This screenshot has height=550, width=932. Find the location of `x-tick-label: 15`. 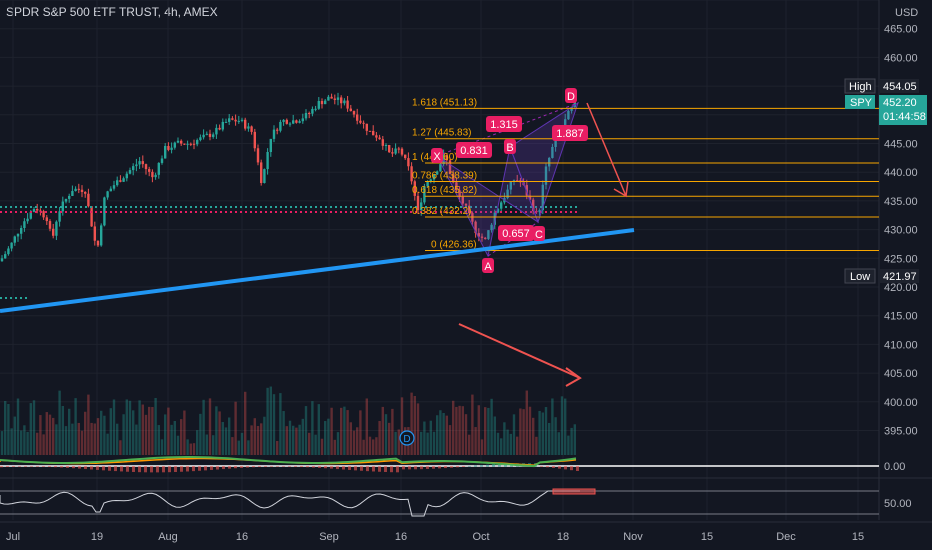

x-tick-label: 15 is located at coordinates (707, 537).